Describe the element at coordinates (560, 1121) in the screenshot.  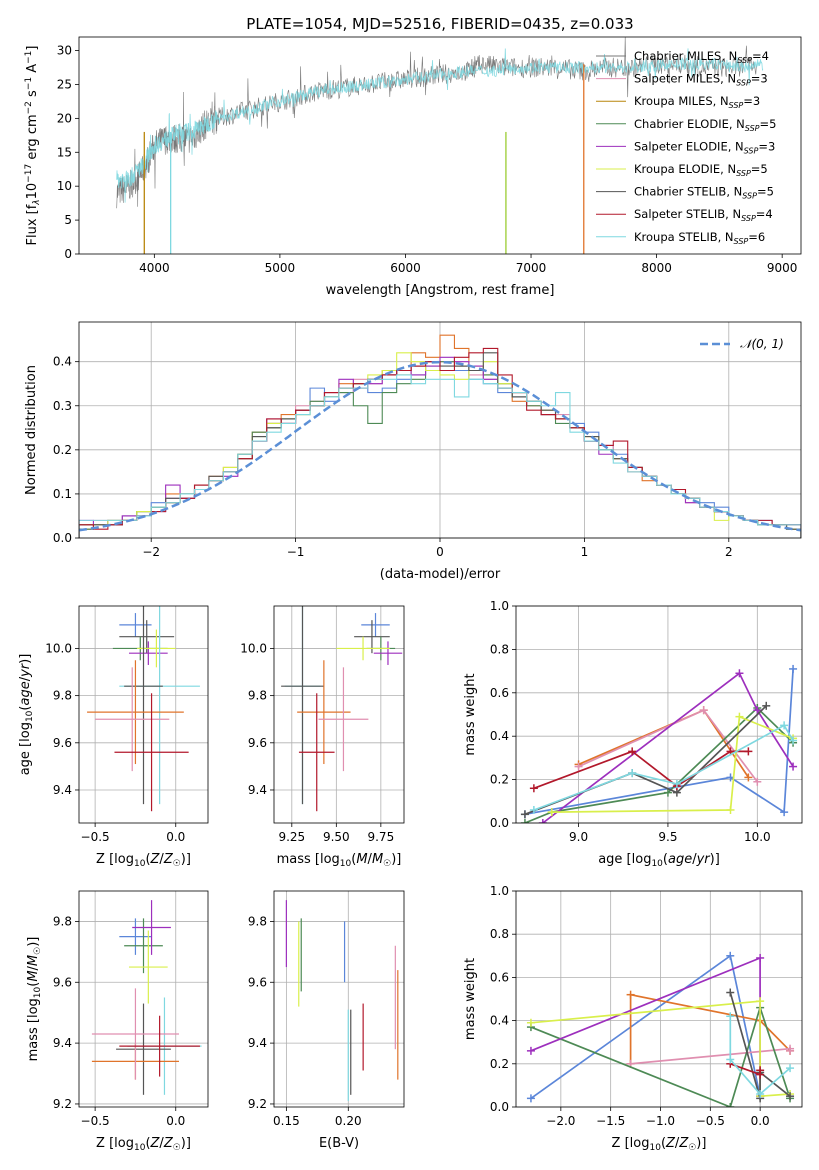
I see `x-tick-label: −2.0` at that location.